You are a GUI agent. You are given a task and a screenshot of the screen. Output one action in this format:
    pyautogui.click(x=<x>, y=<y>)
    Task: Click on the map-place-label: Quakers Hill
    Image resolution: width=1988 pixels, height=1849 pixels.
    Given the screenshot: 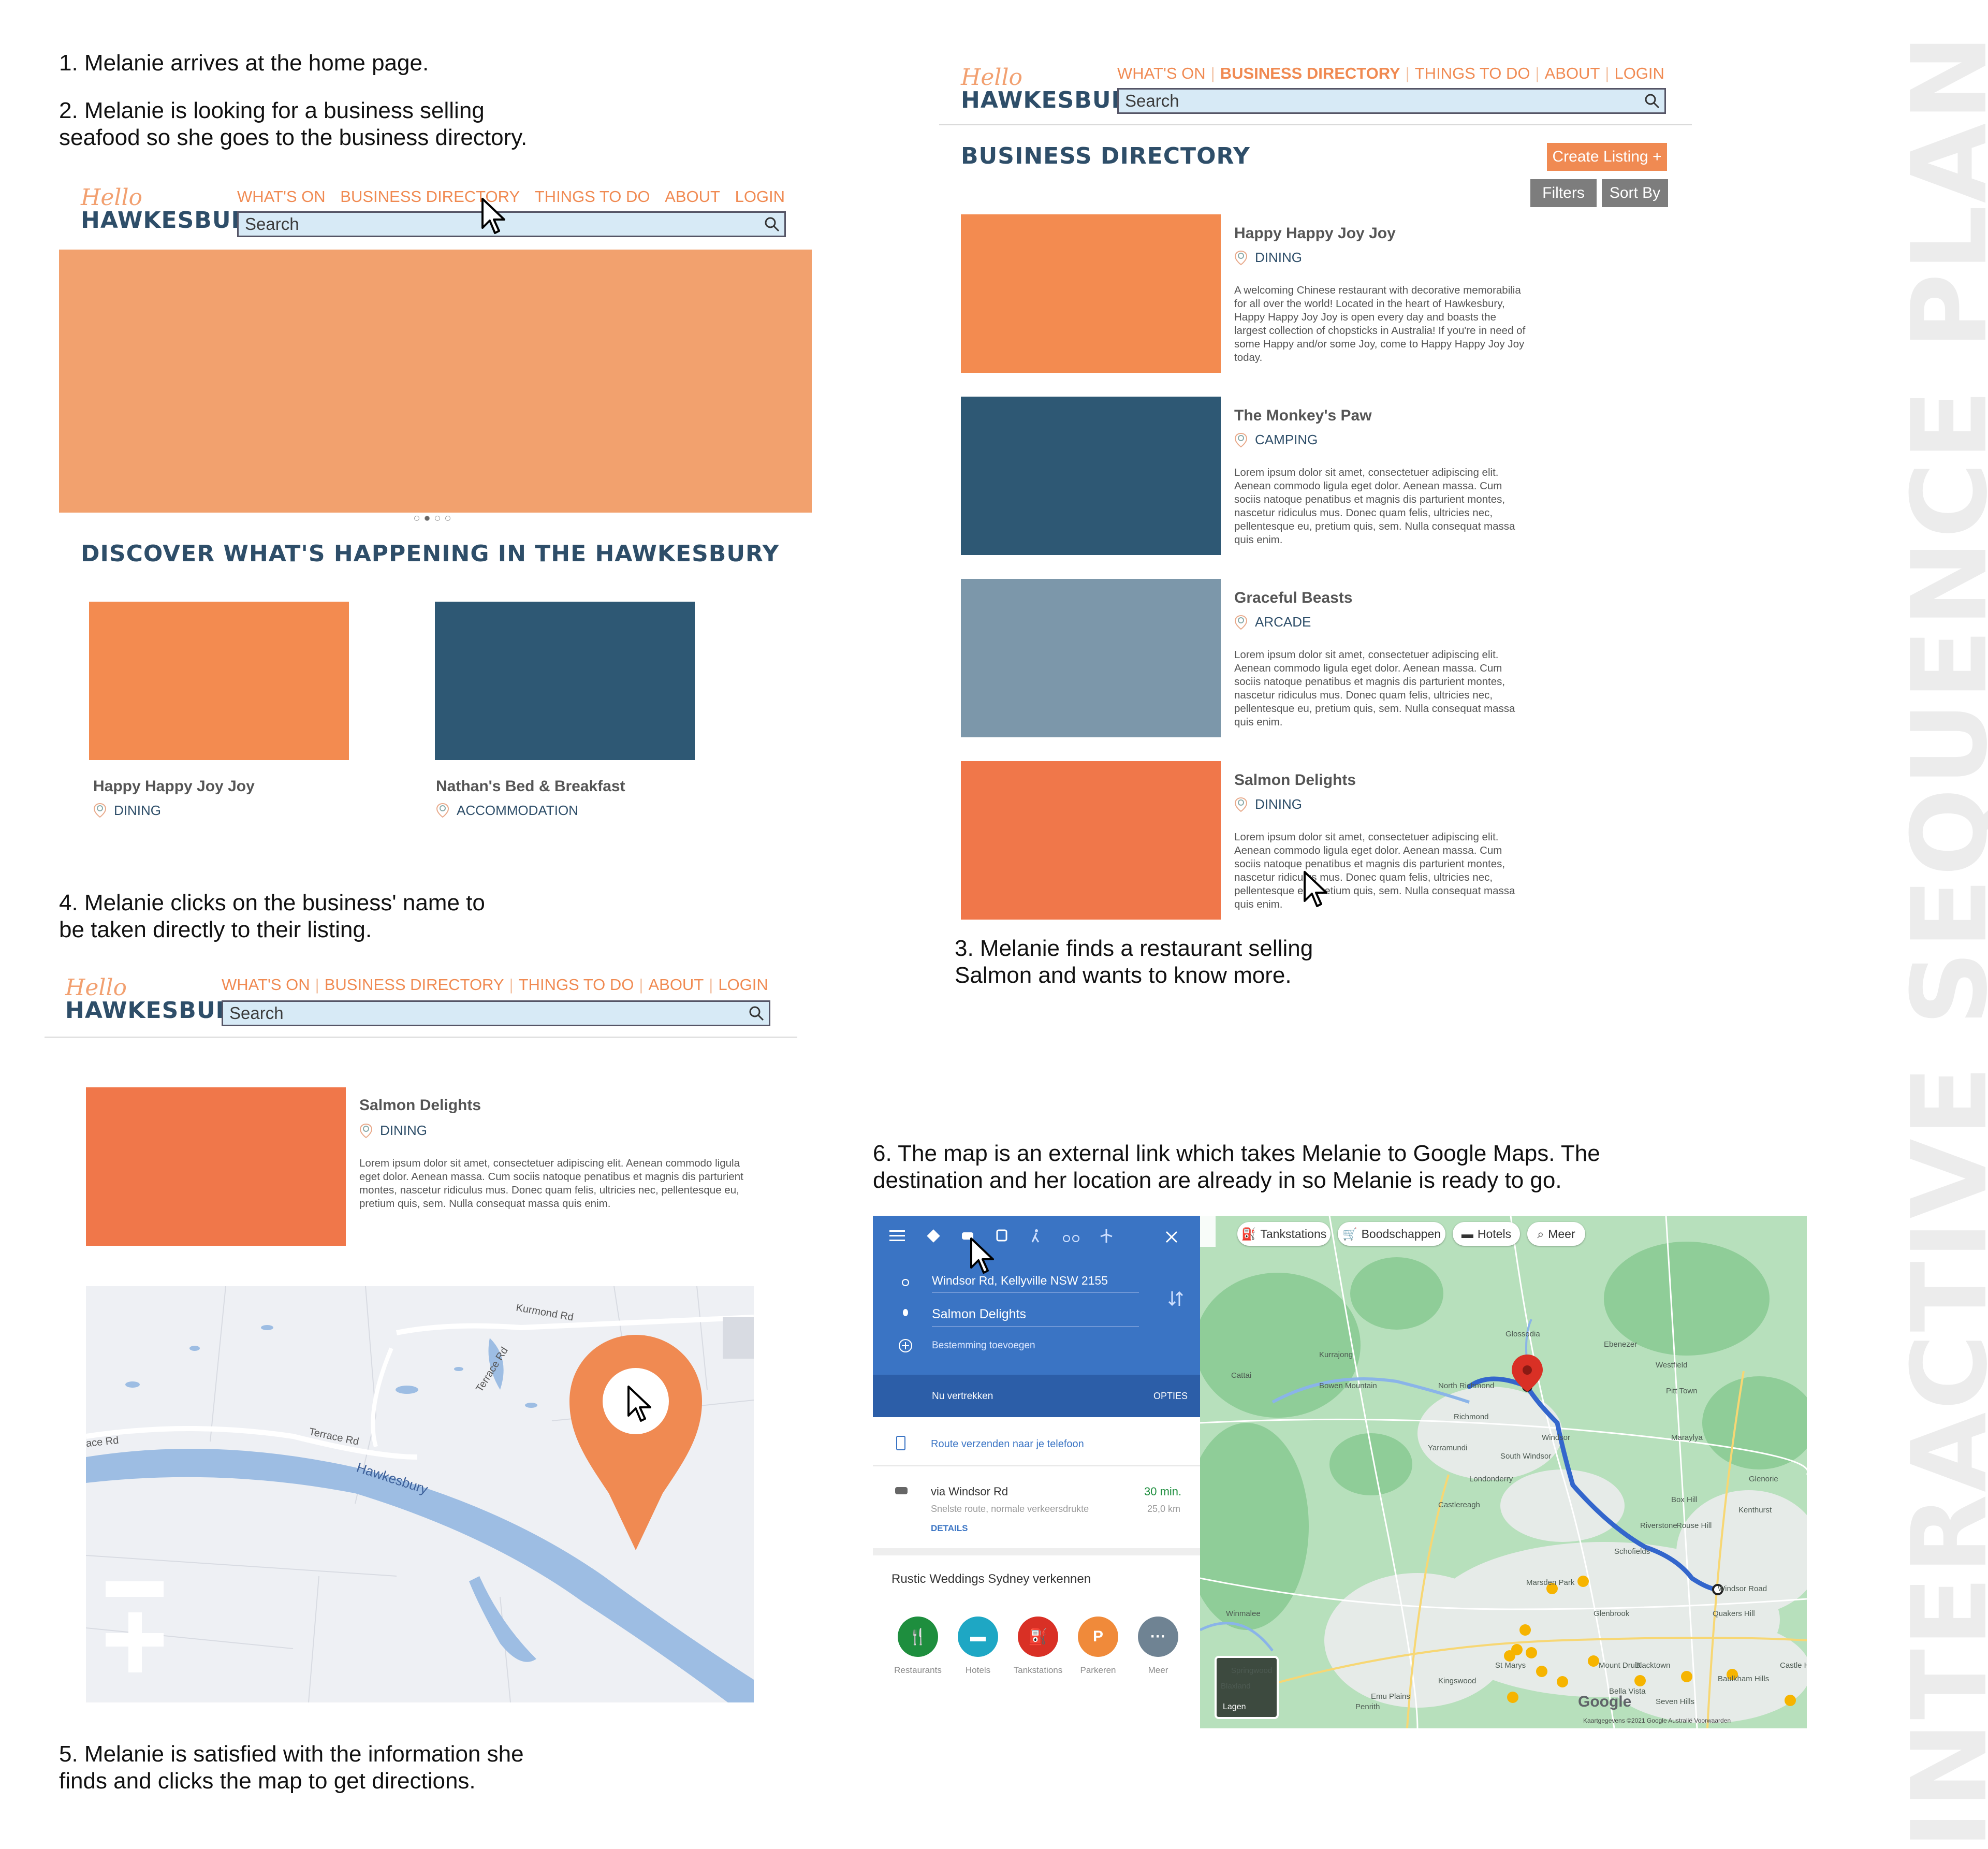 What is the action you would take?
    pyautogui.click(x=1734, y=1613)
    